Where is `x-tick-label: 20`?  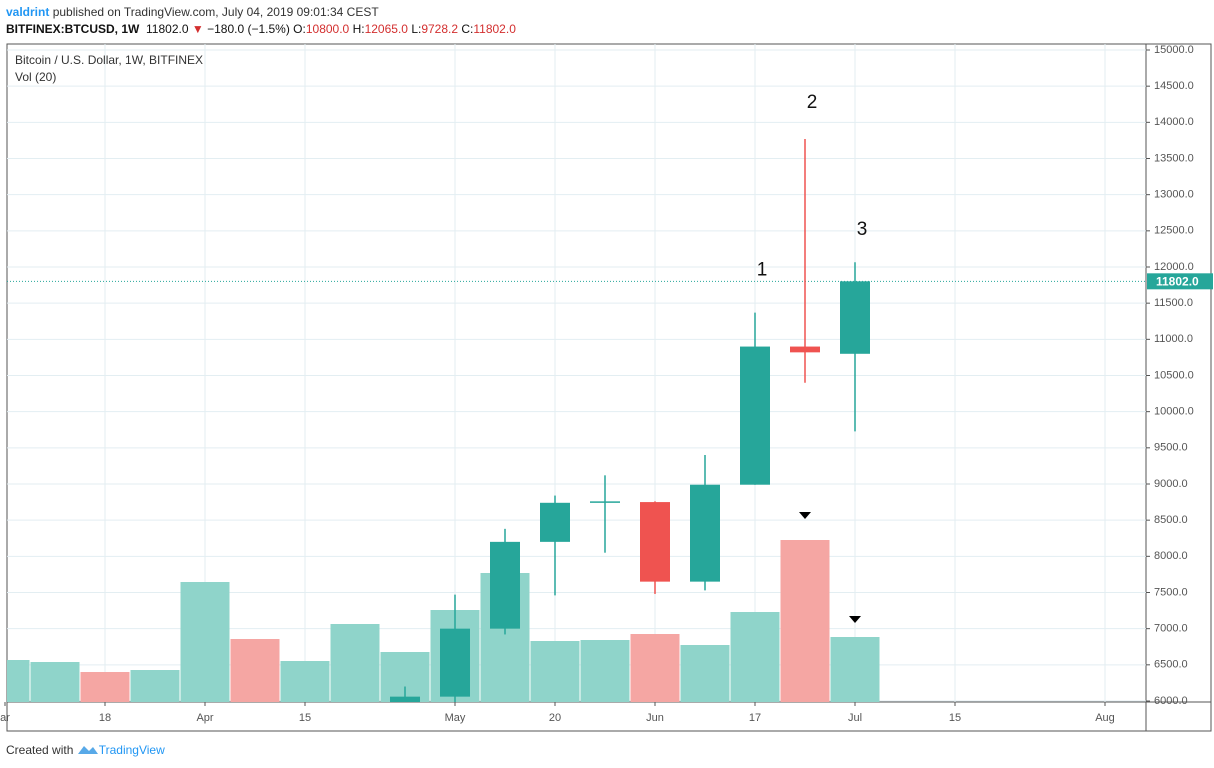
x-tick-label: 20 is located at coordinates (555, 718).